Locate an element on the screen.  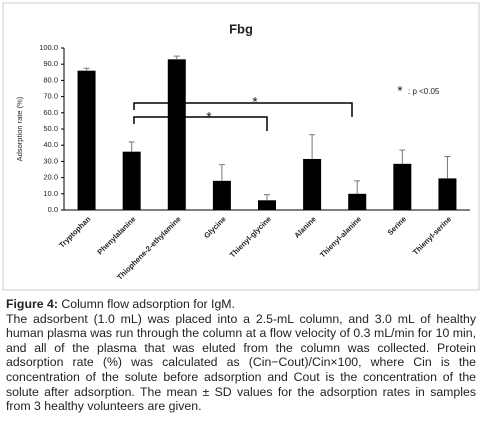
y-tick-label: 100.0 is located at coordinates (48, 47).